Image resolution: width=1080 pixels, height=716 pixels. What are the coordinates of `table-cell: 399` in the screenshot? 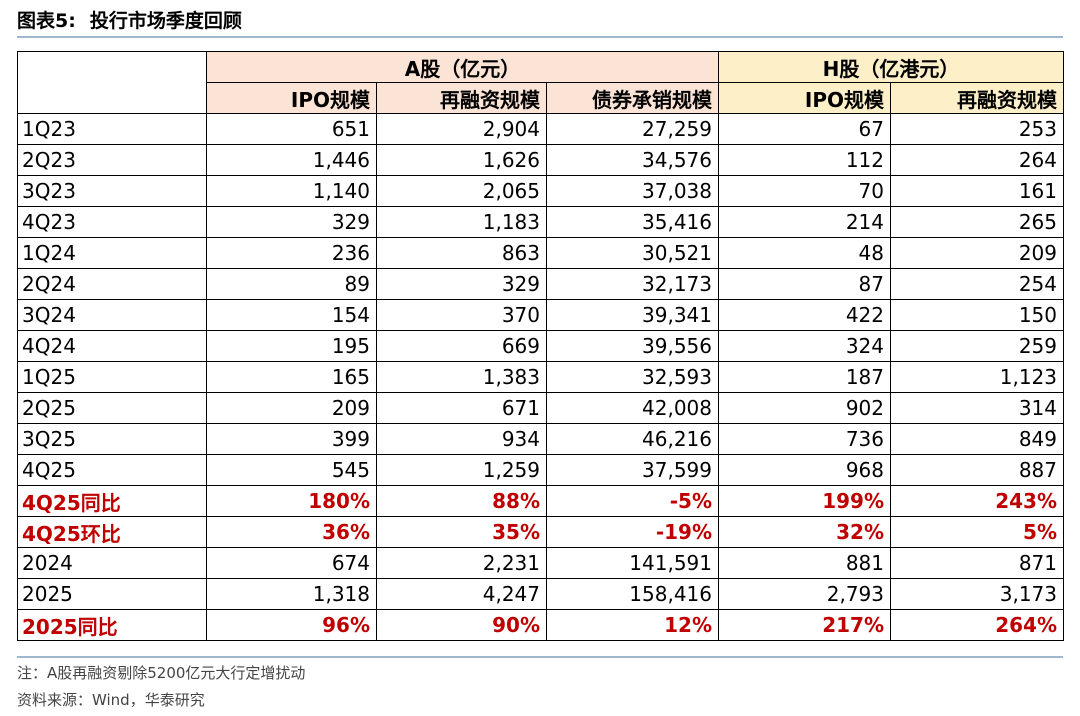 It's located at (291, 439).